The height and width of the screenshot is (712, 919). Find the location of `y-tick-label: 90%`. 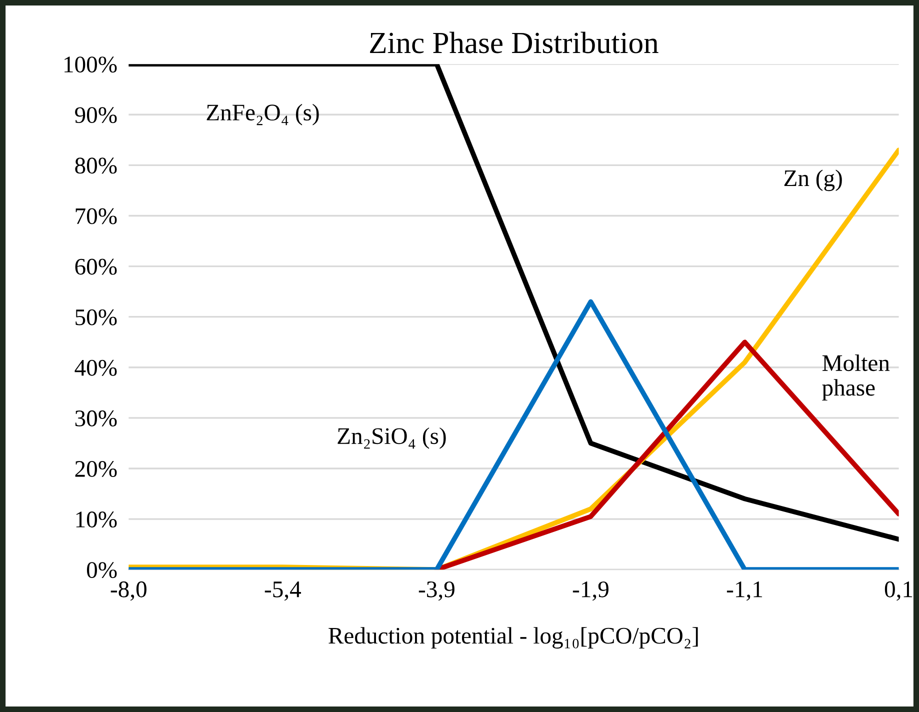

y-tick-label: 90% is located at coordinates (96, 115).